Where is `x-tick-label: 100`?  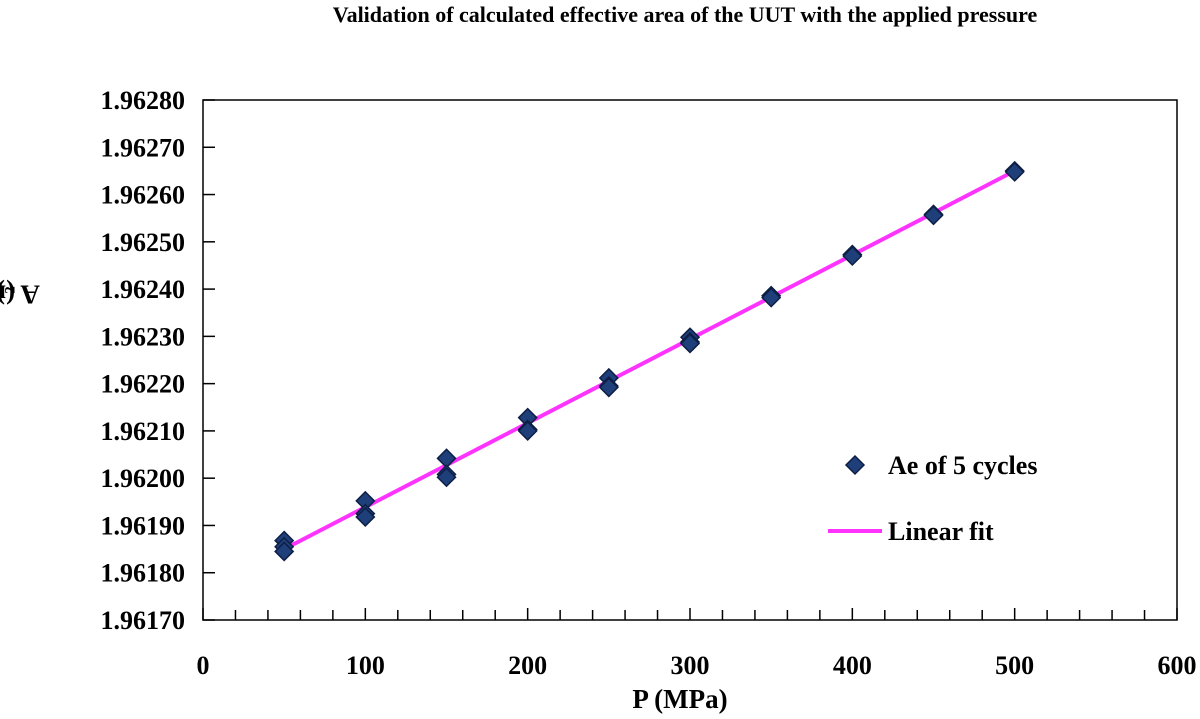
x-tick-label: 100 is located at coordinates (365, 665).